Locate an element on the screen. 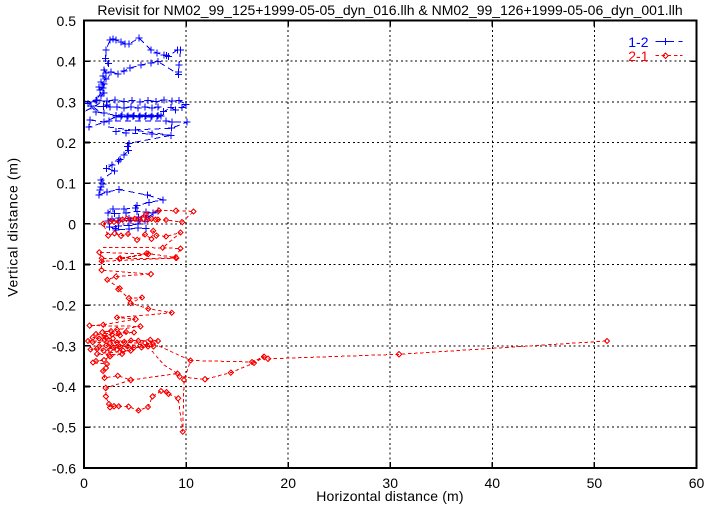 Image resolution: width=721 pixels, height=505 pixels. svg-text: -0.2 is located at coordinates (64, 306).